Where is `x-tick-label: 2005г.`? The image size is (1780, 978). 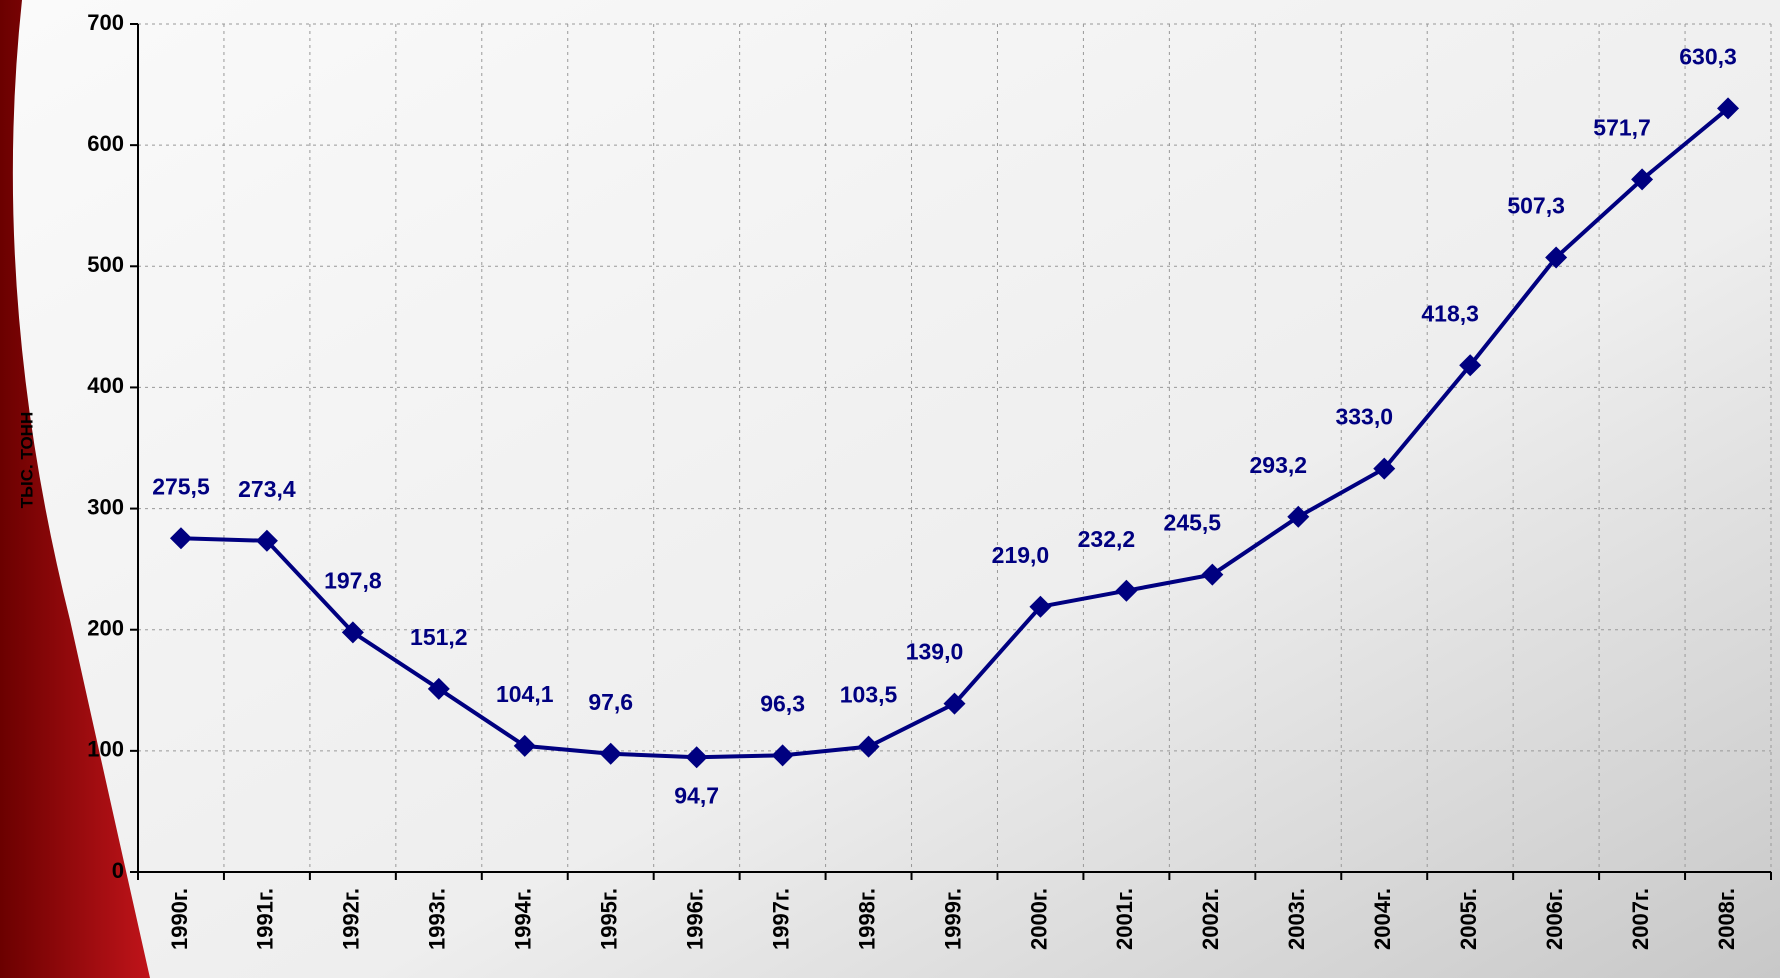 x-tick-label: 2005г. is located at coordinates (1468, 919).